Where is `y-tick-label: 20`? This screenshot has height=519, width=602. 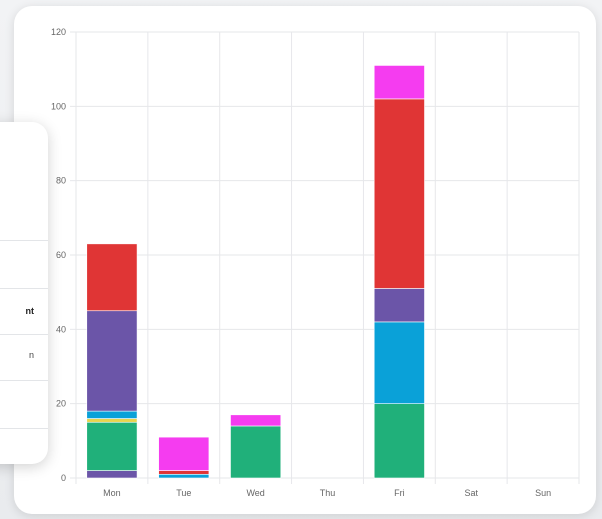
y-tick-label: 20 is located at coordinates (61, 404).